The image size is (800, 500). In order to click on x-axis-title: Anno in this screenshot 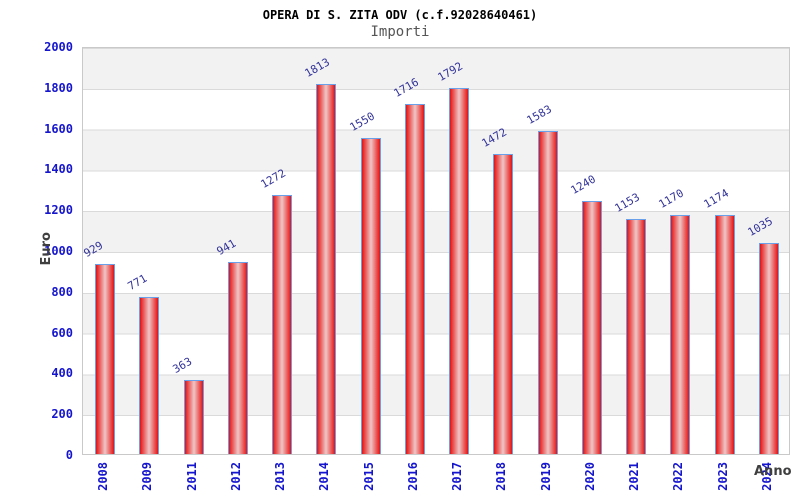, I will do `click(773, 471)`.